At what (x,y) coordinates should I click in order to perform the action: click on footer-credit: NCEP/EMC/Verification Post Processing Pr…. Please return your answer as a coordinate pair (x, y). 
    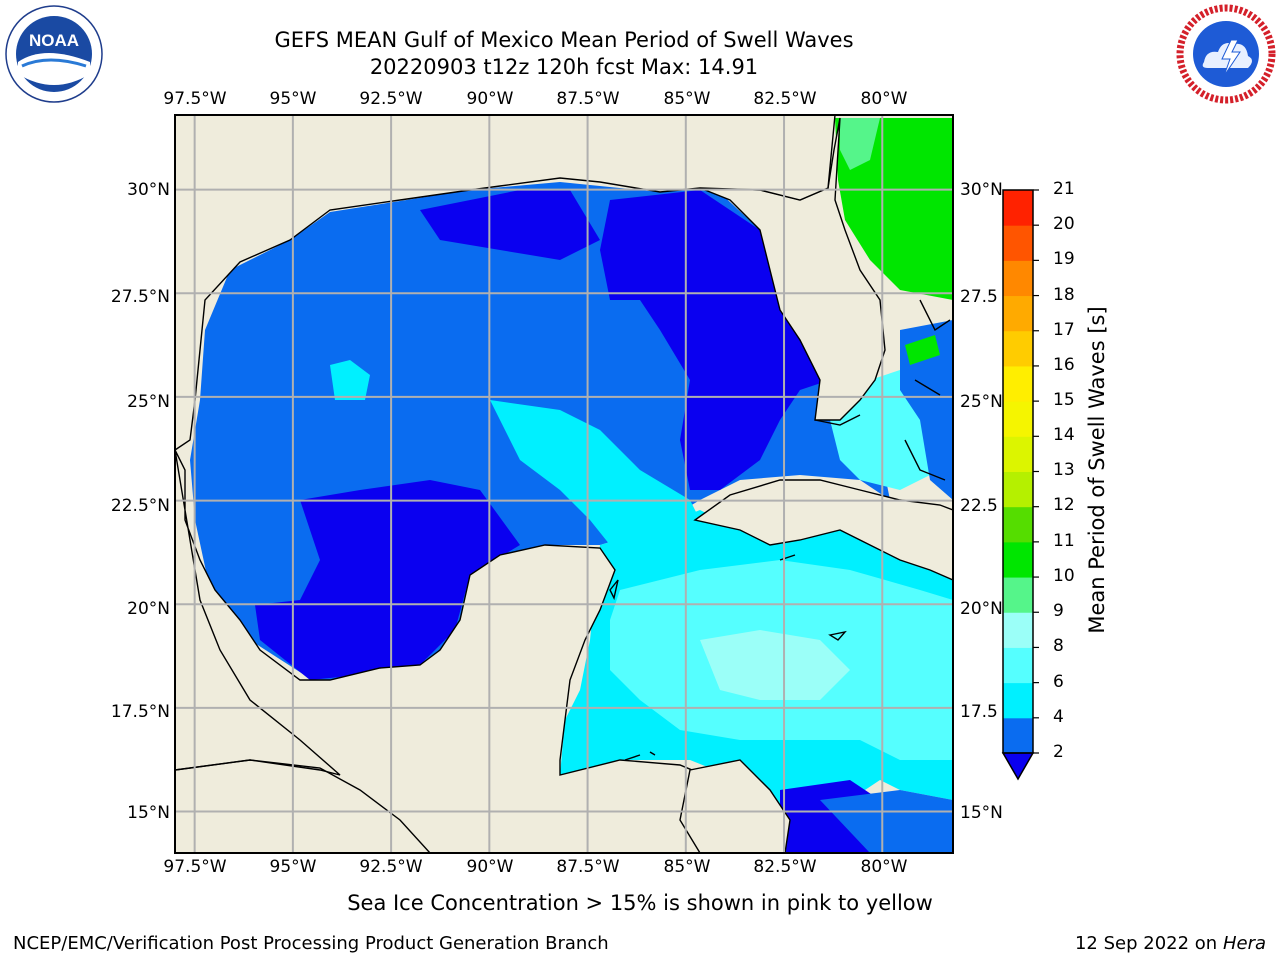
    Looking at the image, I should click on (311, 943).